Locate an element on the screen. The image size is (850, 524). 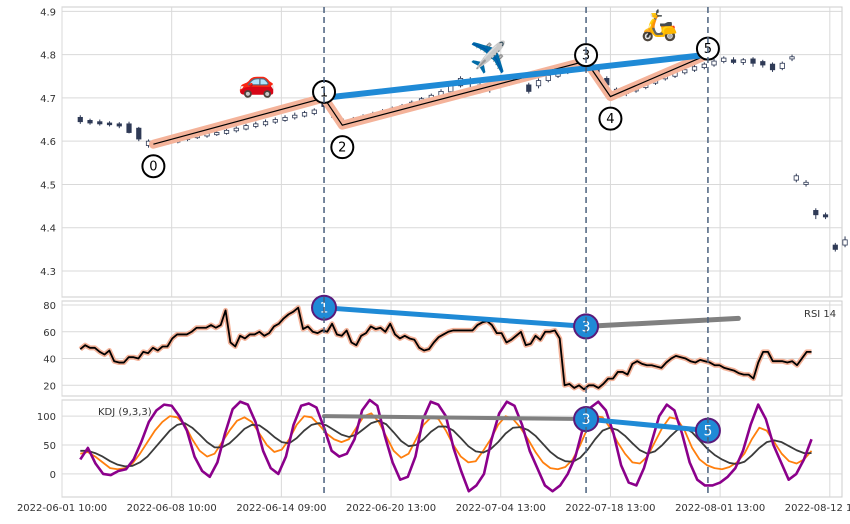
price-y-tick-label: 4.9 is located at coordinates (48, 12).